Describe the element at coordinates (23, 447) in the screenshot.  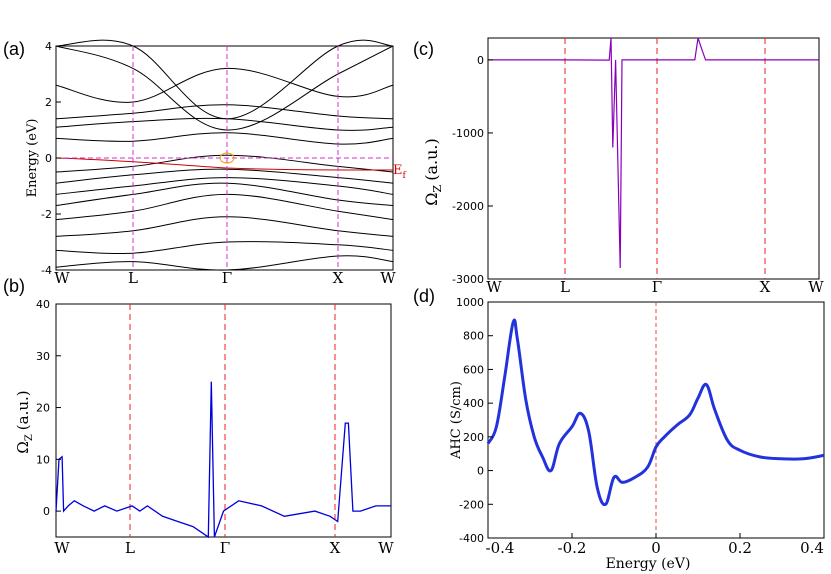
I see `panel-b-ylabel-main: Ω` at that location.